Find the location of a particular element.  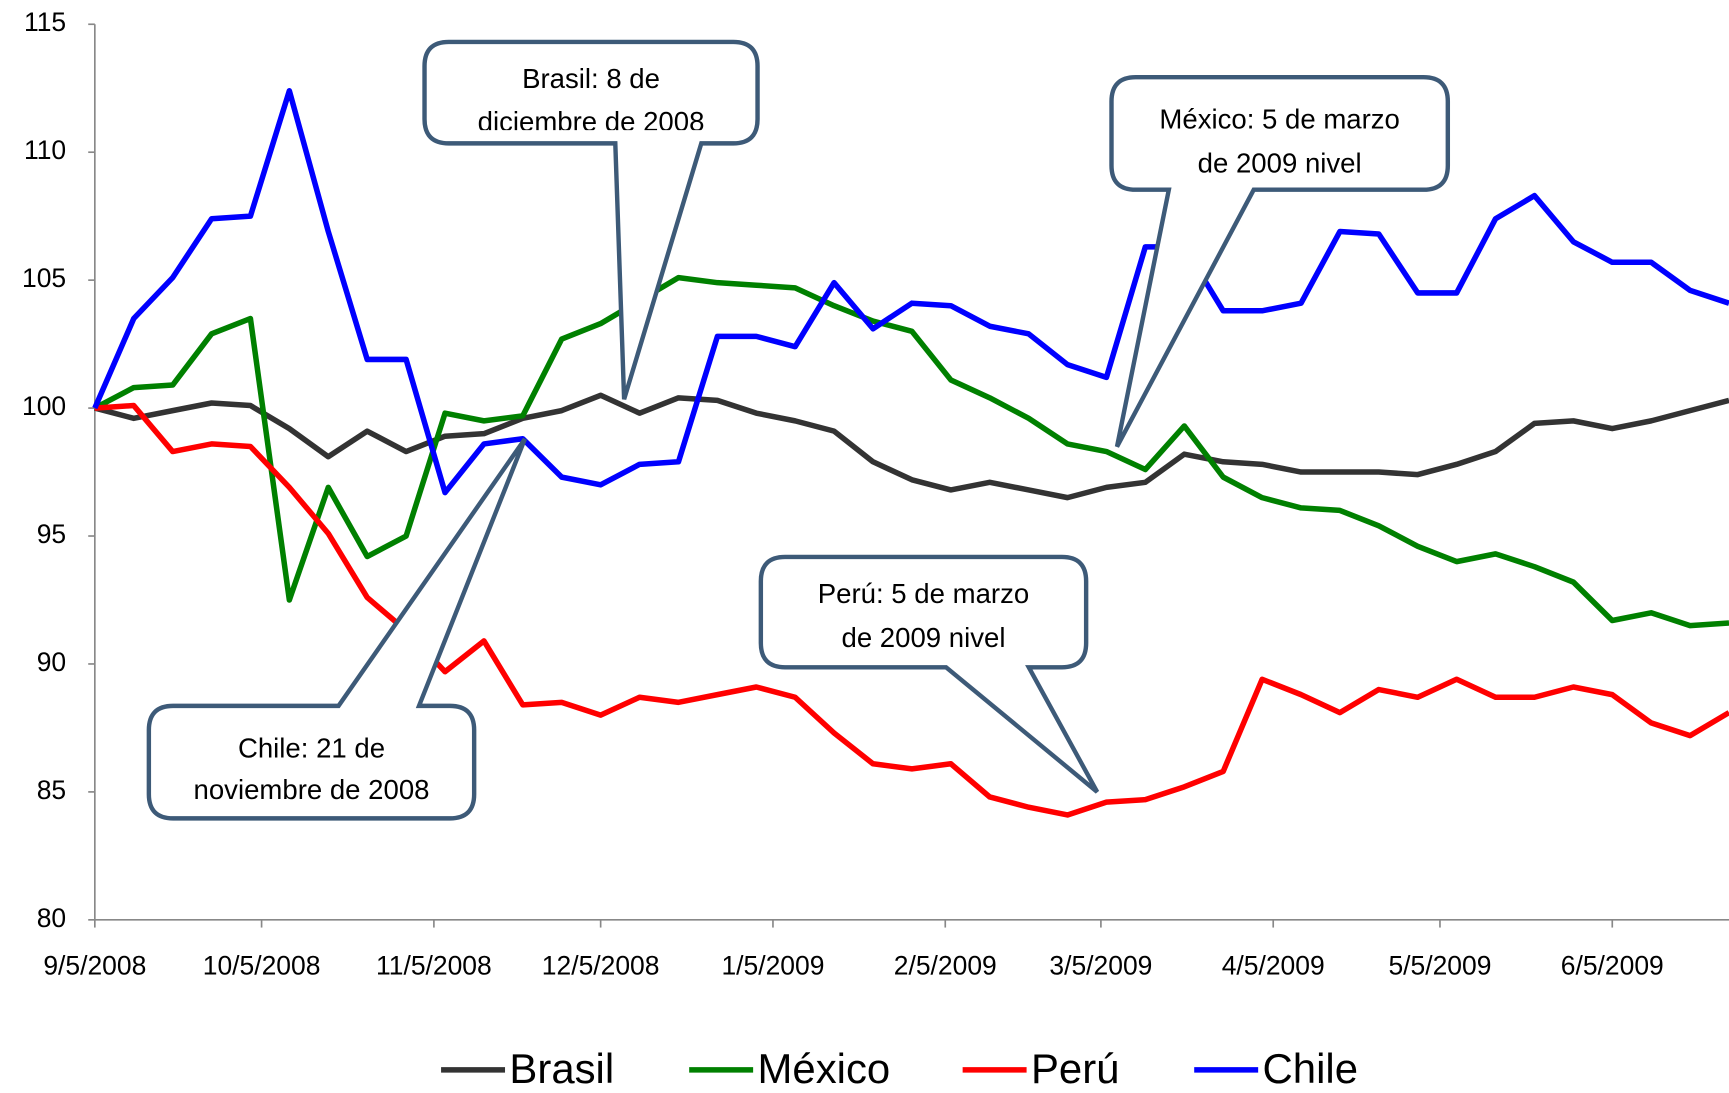

y-tick-label: 95 is located at coordinates (51, 534).